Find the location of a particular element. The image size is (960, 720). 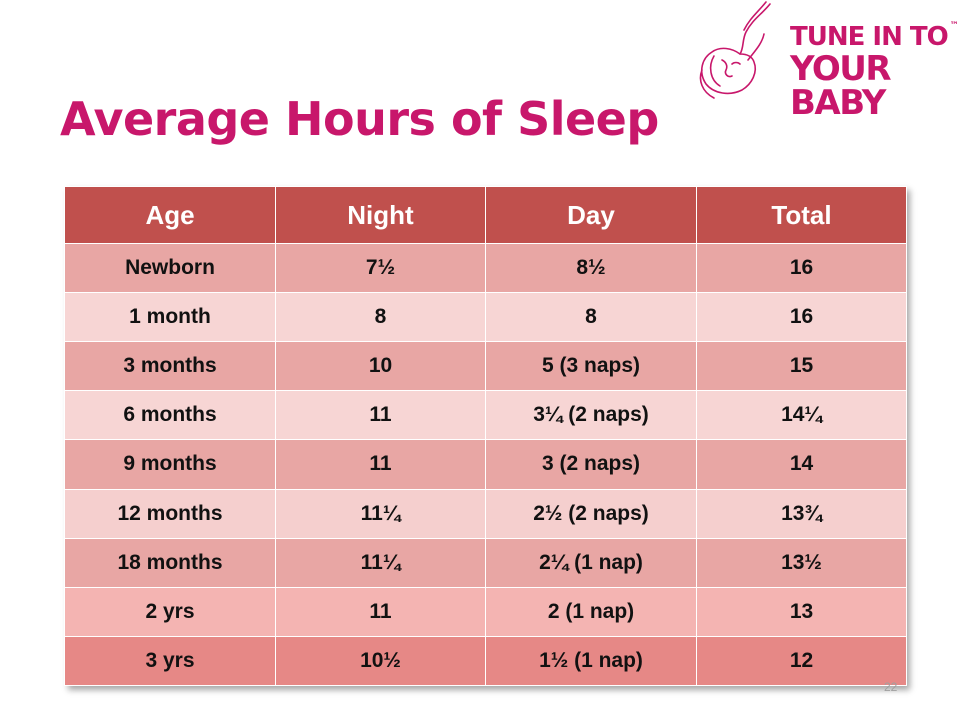

tune-in-to-your-baby-logo: TUNE IN TO ™ YOUR BABY is located at coordinates (826, 60).